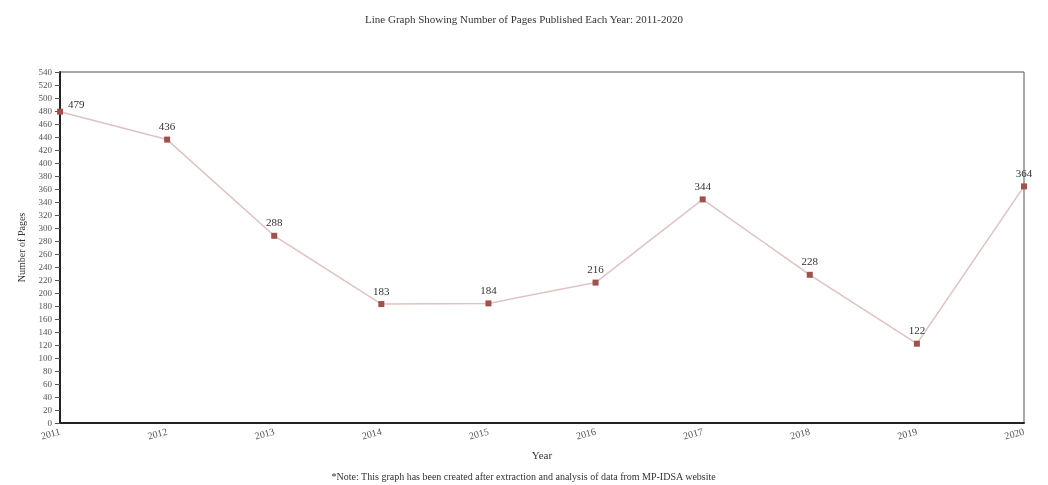  What do you see at coordinates (596, 269) in the screenshot?
I see `data-label: 216` at bounding box center [596, 269].